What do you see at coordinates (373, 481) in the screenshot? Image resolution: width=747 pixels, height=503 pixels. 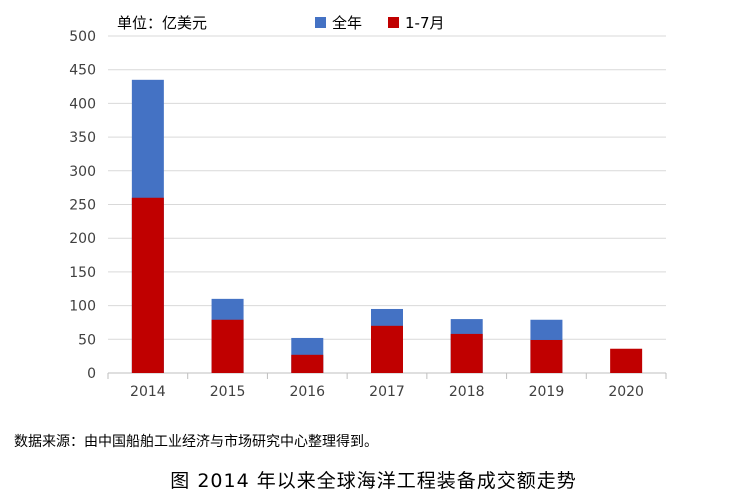 I see `figure-caption: 图 2014 年以来全球海洋工程装备成交额走势` at bounding box center [373, 481].